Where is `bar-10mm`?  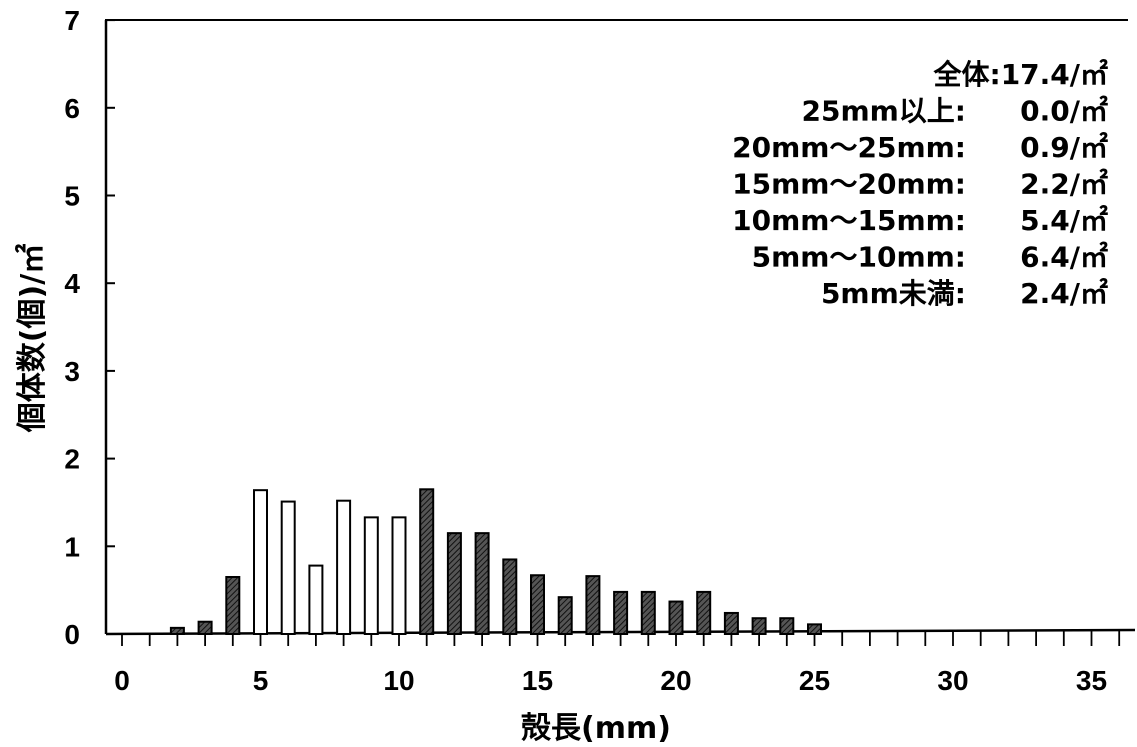 bar-10mm is located at coordinates (399, 576).